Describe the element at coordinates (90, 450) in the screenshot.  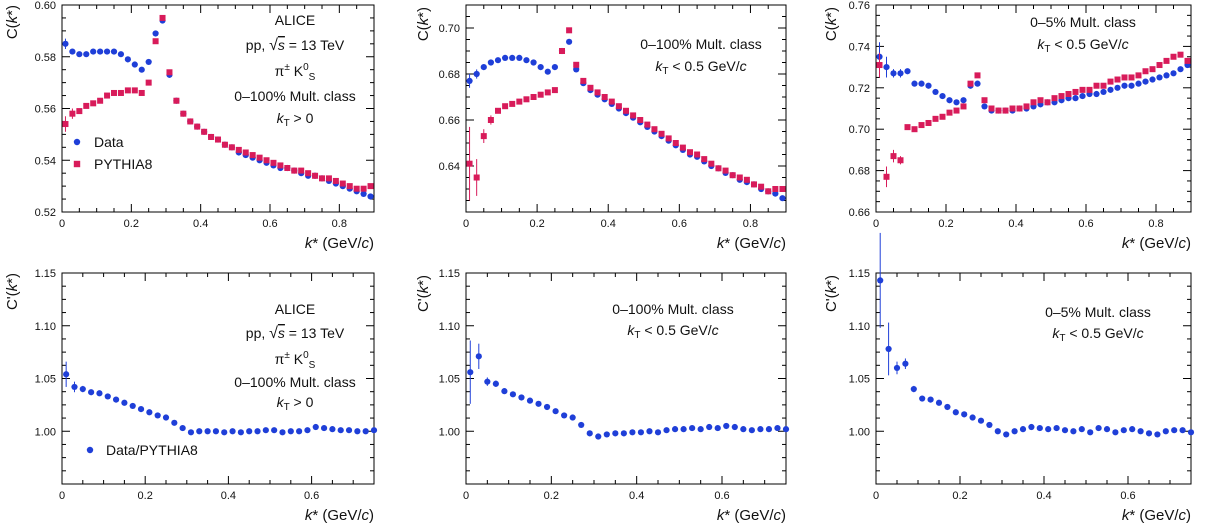
I see `legend-marker-ratio` at that location.